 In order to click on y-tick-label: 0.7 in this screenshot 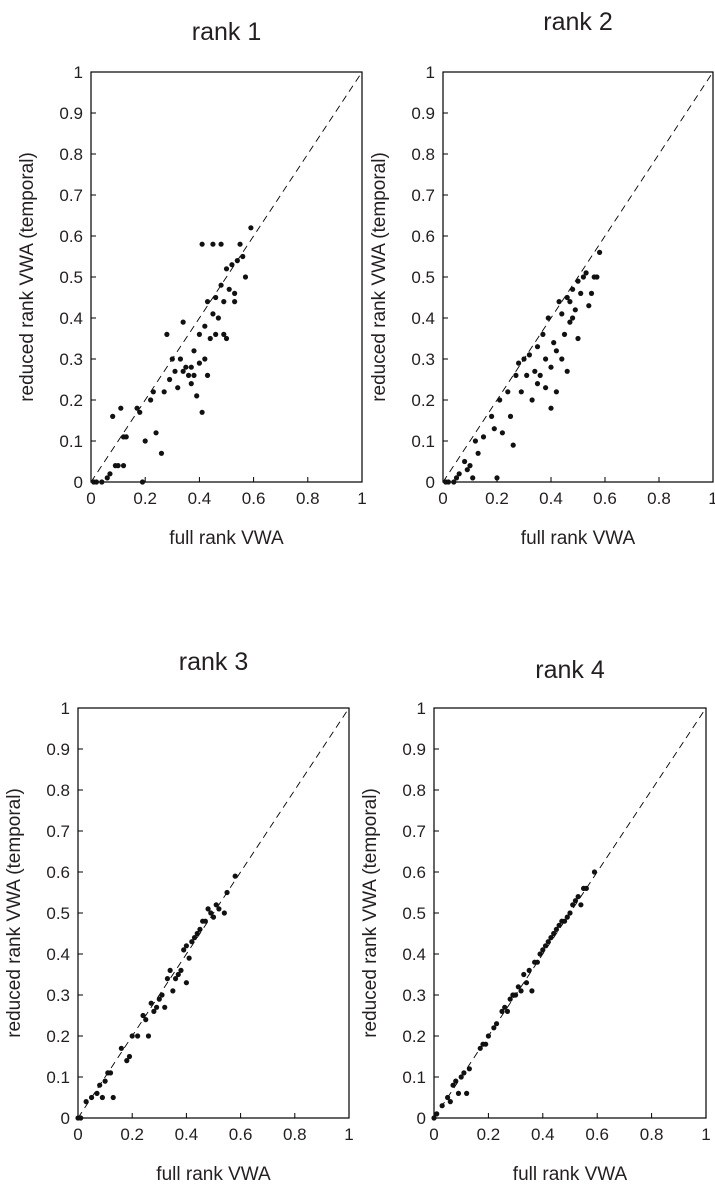, I will do `click(58, 831)`.